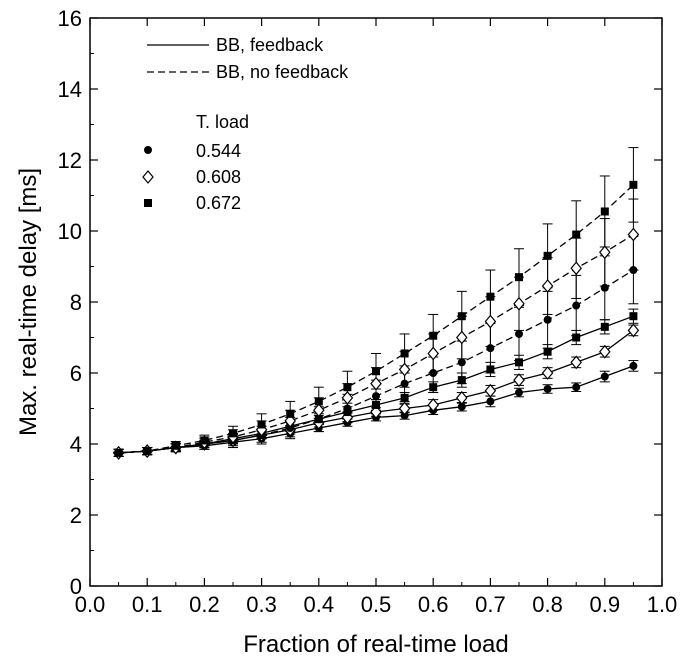  What do you see at coordinates (148, 150) in the screenshot?
I see `legend-circle-marker` at bounding box center [148, 150].